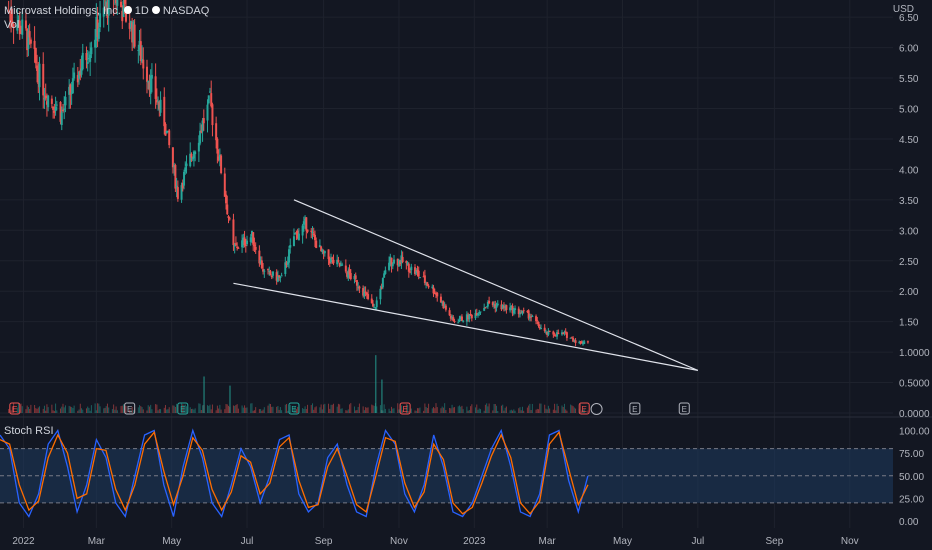 This screenshot has height=550, width=932. Describe the element at coordinates (204, 394) in the screenshot. I see `volume-spike` at that location.